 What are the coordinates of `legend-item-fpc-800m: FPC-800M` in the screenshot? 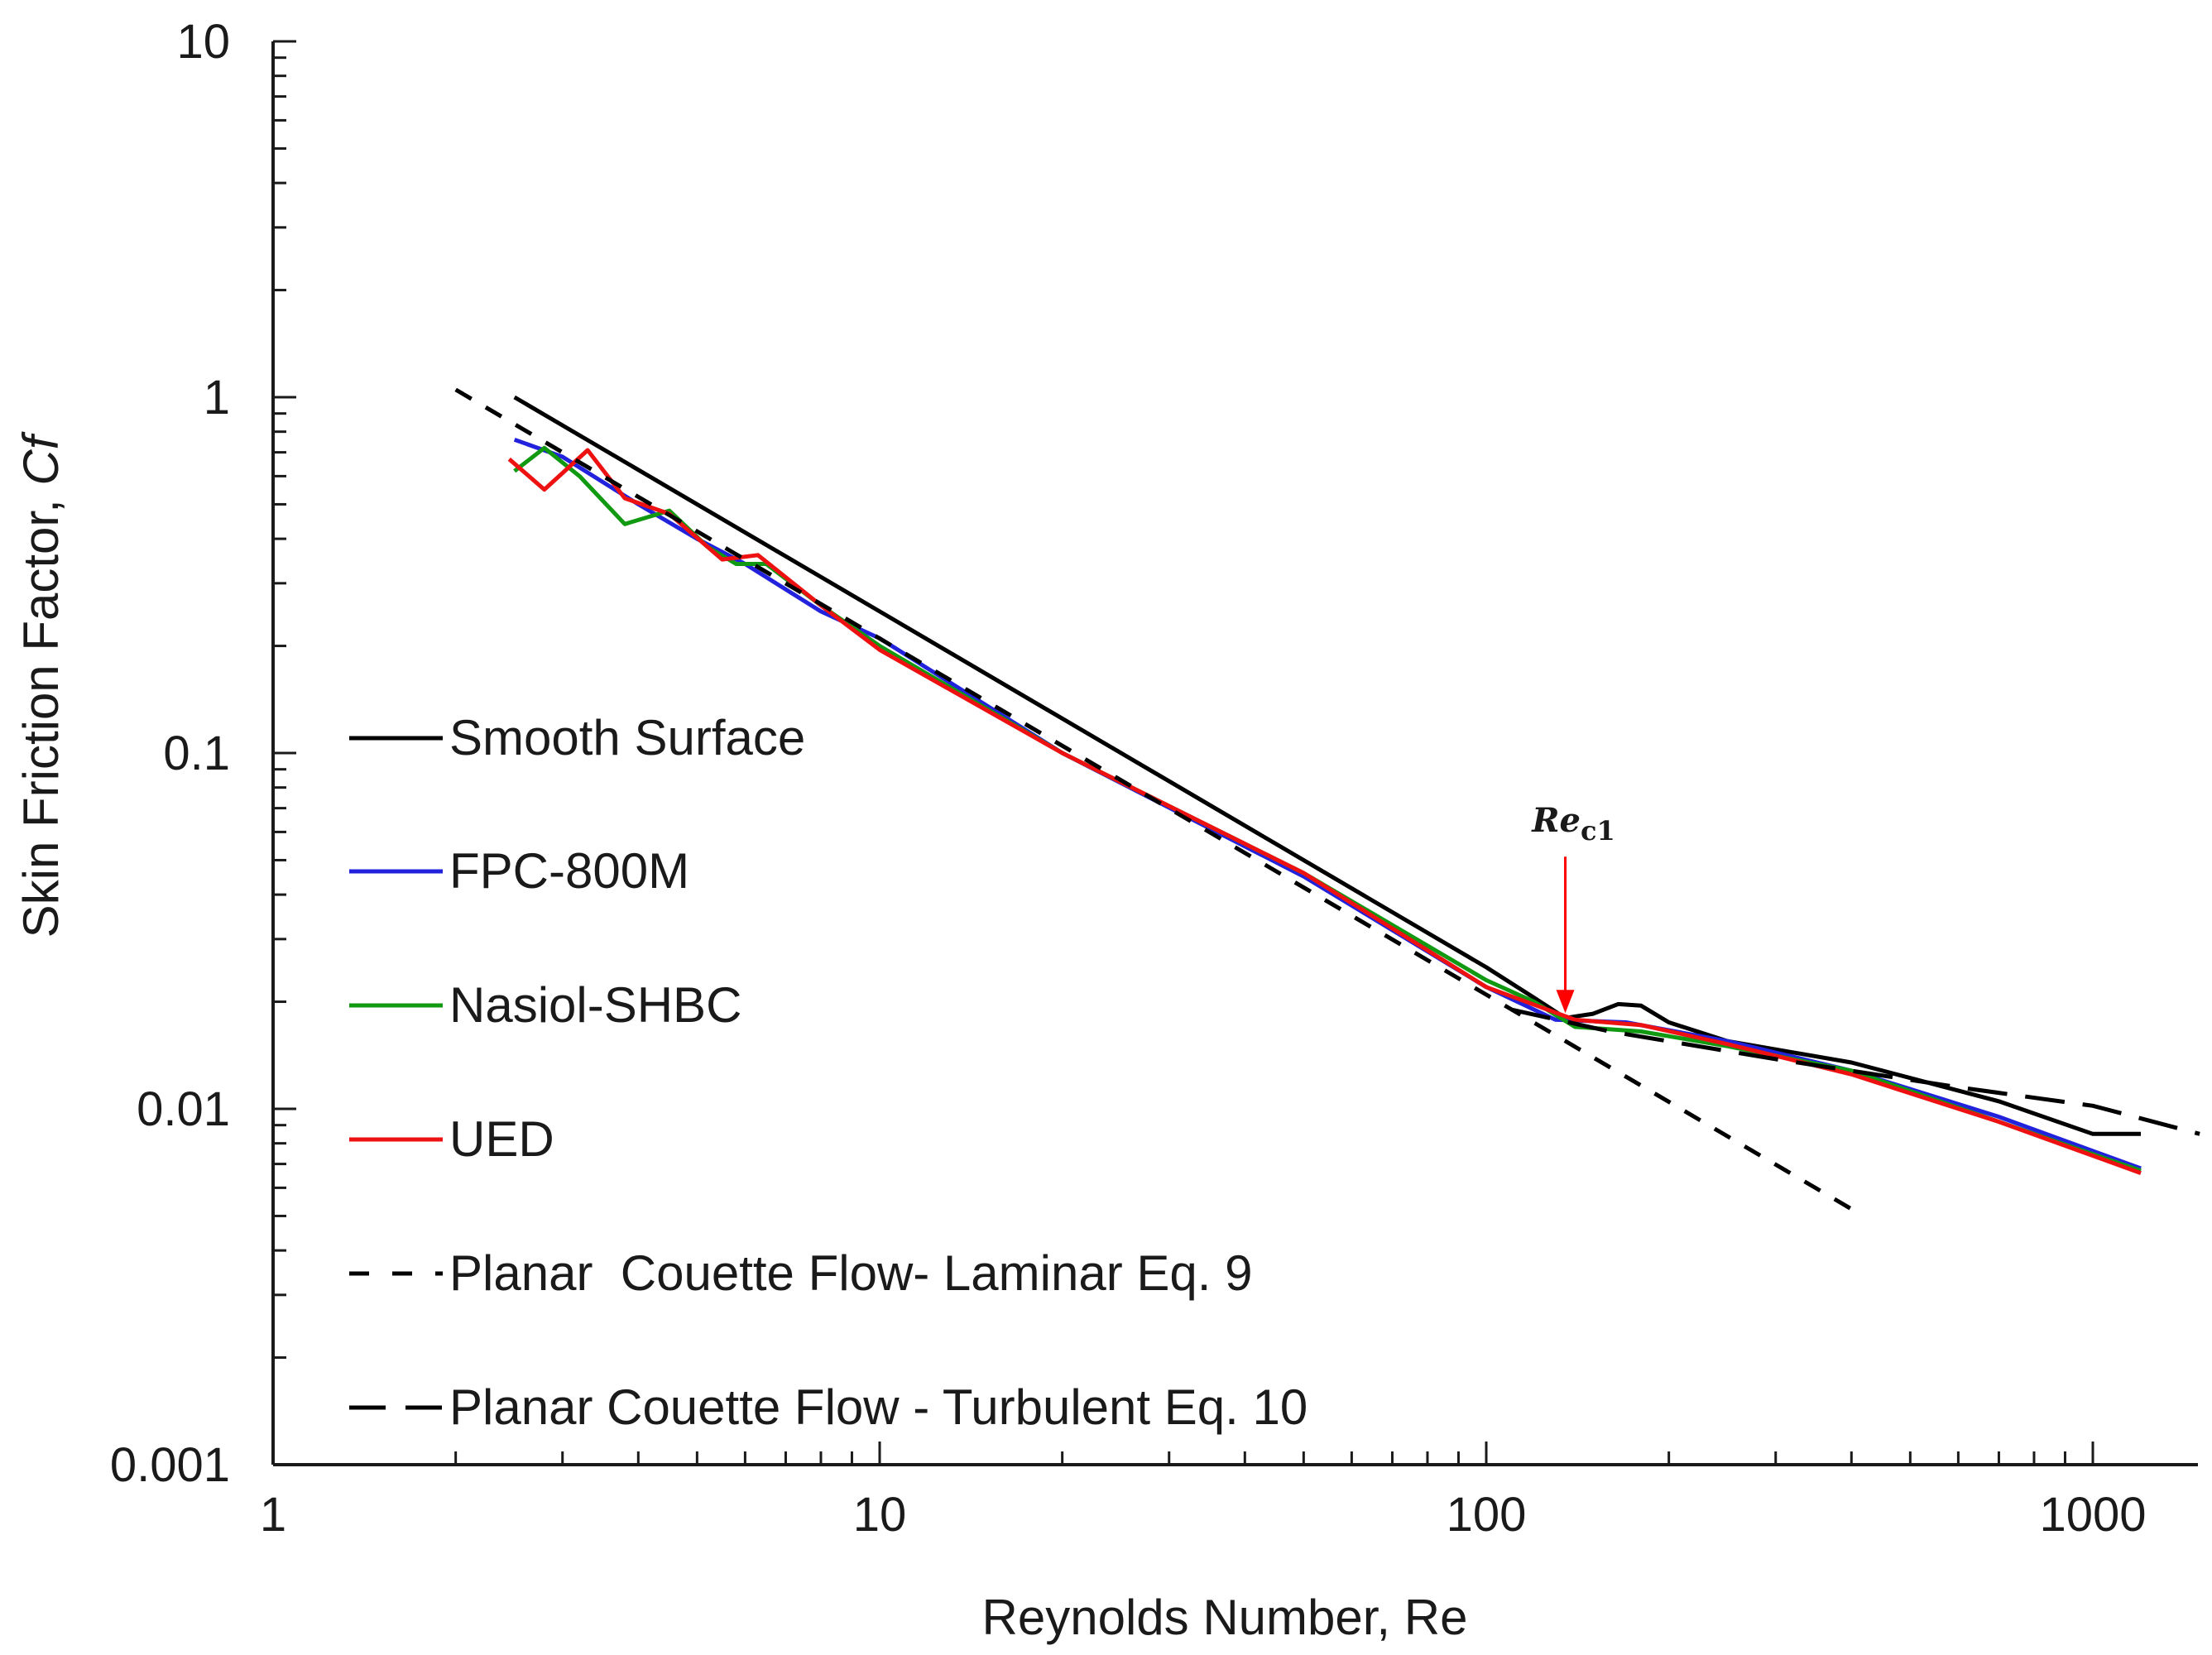 It's located at (519, 871).